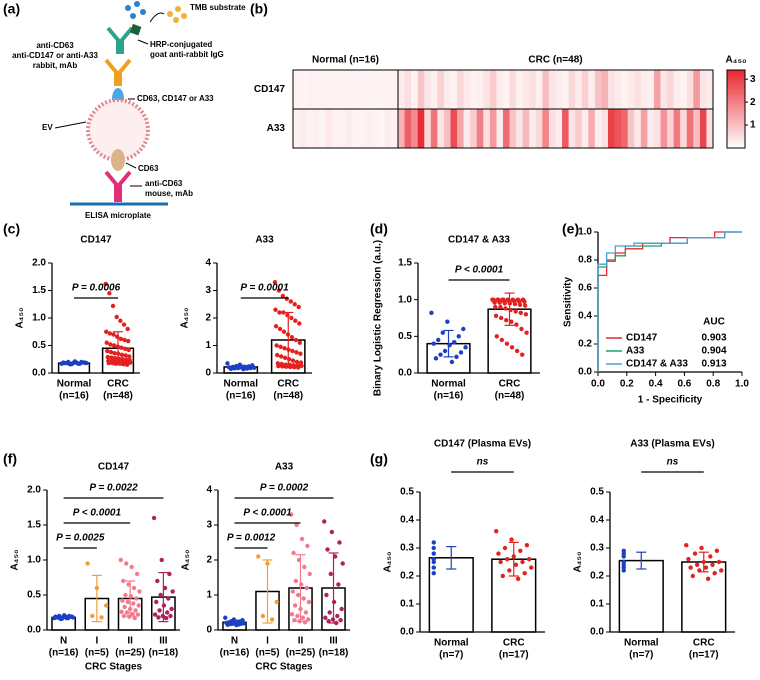  Describe the element at coordinates (267, 653) in the screenshot. I see `x-tick-sublabel: (n=5)` at that location.